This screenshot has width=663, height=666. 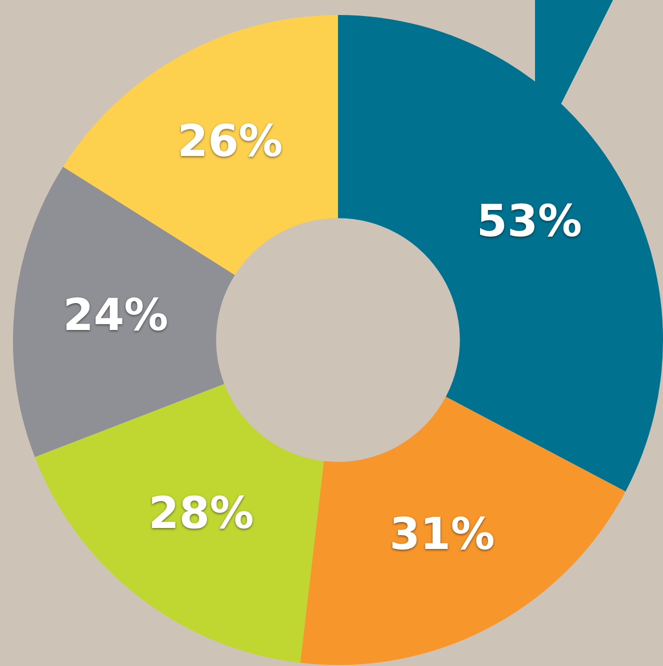 What do you see at coordinates (529, 221) in the screenshot?
I see `data-label: 53%` at bounding box center [529, 221].